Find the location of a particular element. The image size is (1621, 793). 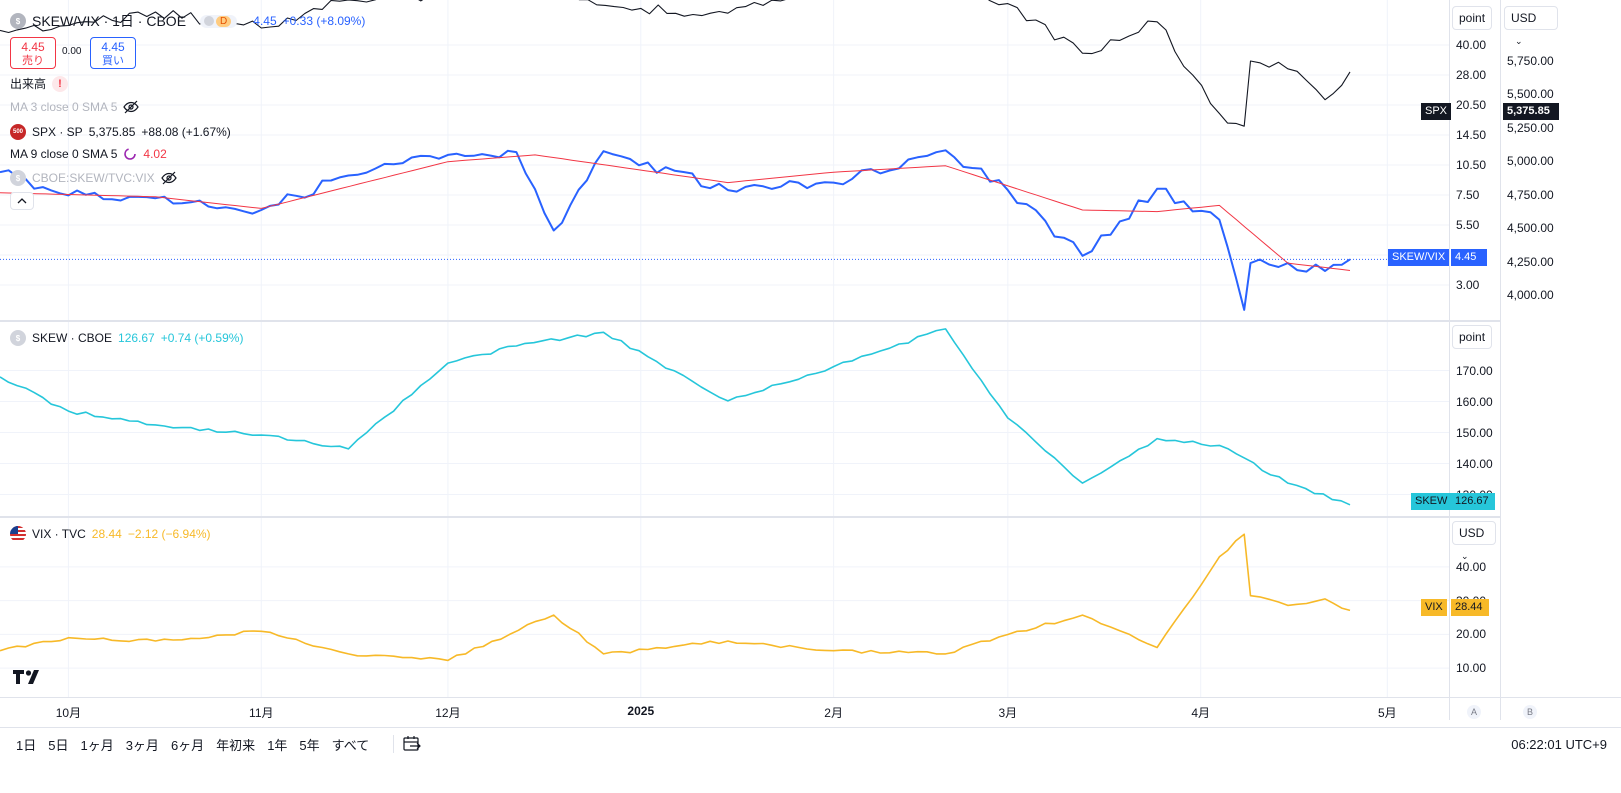

sell-button: 4.45 売り is located at coordinates (33, 53).